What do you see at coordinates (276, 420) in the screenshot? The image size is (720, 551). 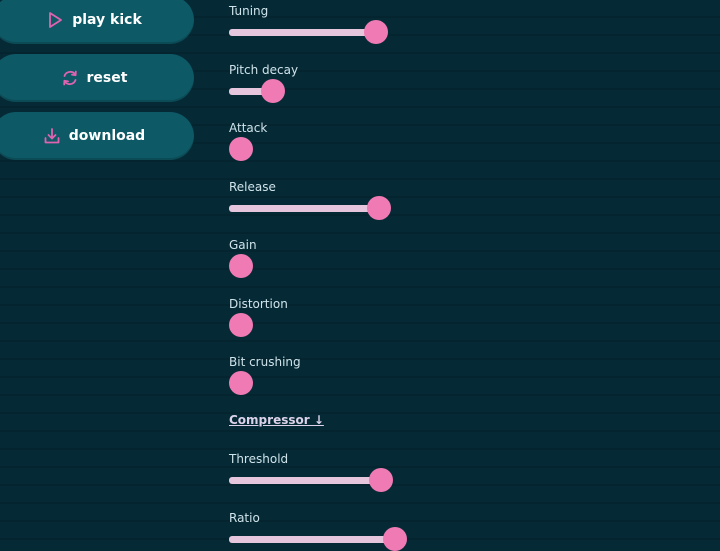 I see `compressor-section-link: Compressor ↓` at bounding box center [276, 420].